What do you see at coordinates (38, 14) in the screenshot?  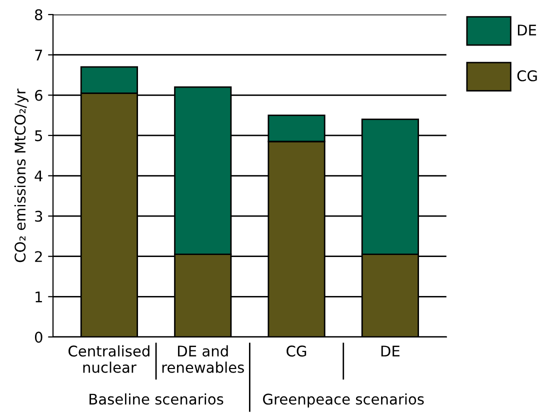 I see `y-tick-label: 8` at bounding box center [38, 14].